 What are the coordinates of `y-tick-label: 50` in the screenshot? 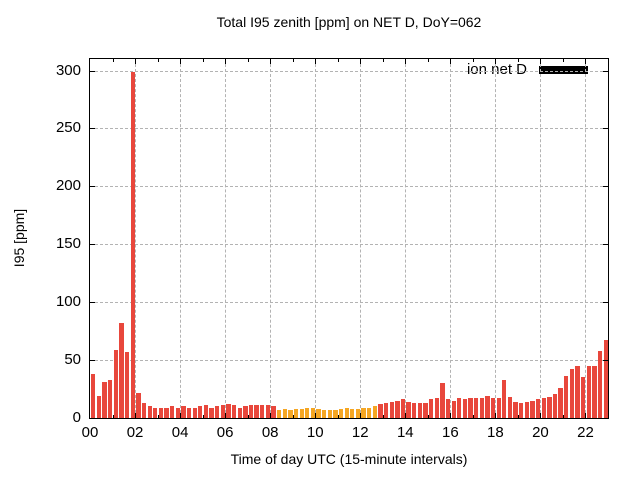 It's located at (72, 360).